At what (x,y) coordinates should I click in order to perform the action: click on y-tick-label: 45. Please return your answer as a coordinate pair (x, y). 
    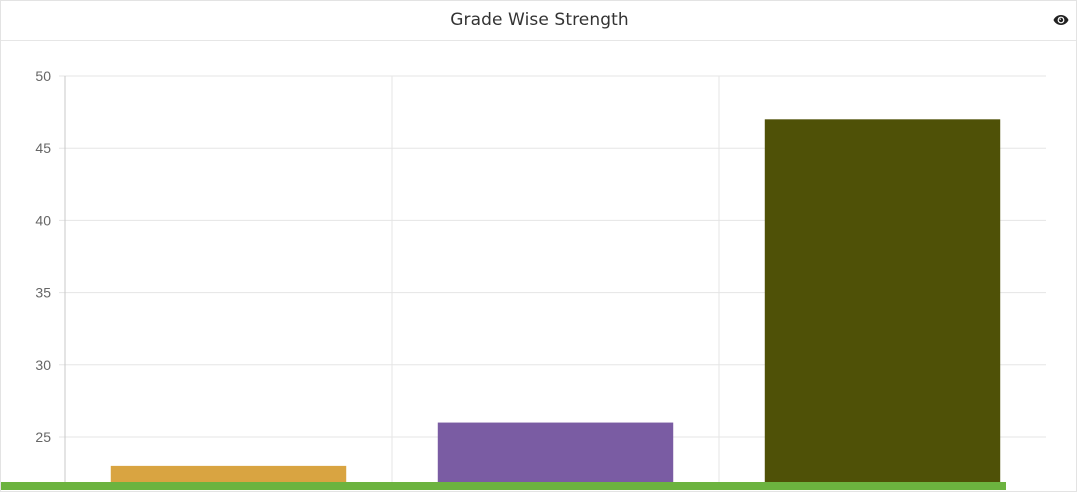
    Looking at the image, I should click on (43, 148).